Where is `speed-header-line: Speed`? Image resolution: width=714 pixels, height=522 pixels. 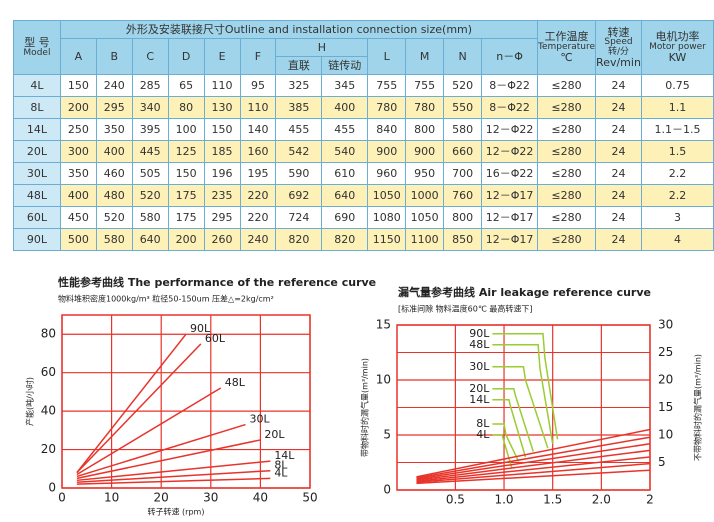 speed-header-line: Speed is located at coordinates (618, 42).